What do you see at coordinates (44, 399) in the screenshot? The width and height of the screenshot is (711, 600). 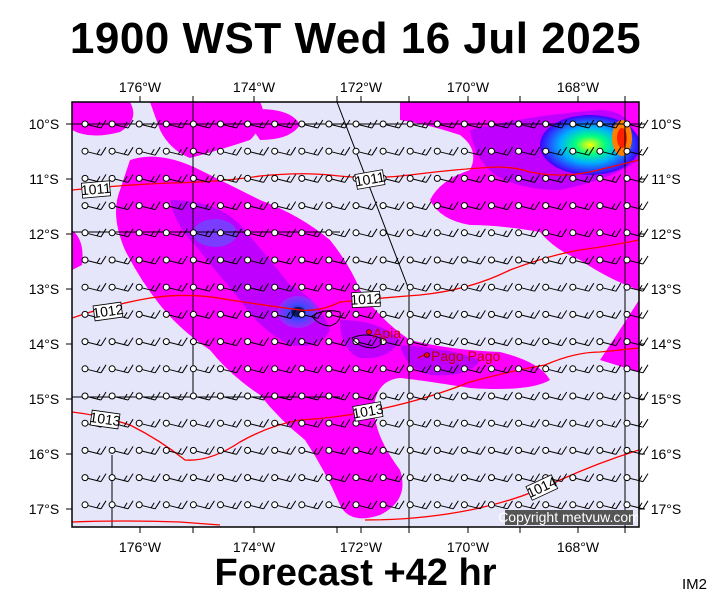 I see `lat-label: 15°S` at bounding box center [44, 399].